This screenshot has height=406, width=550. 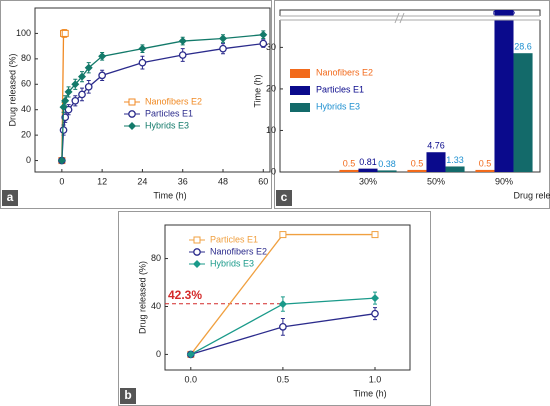 What do you see at coordinates (344, 72) in the screenshot?
I see `legend-label: Nanofibers E2` at bounding box center [344, 72].